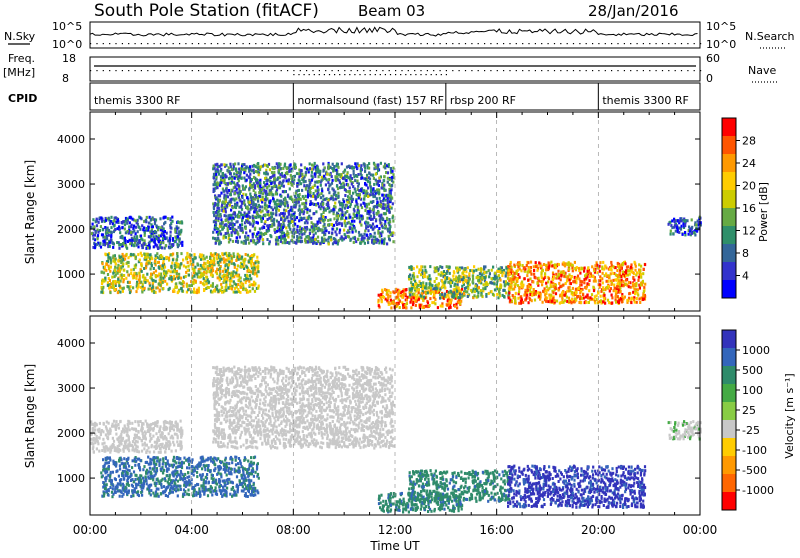 Image resolution: width=800 pixels, height=558 pixels. I want to click on freq-tick-low: 8, so click(65, 78).